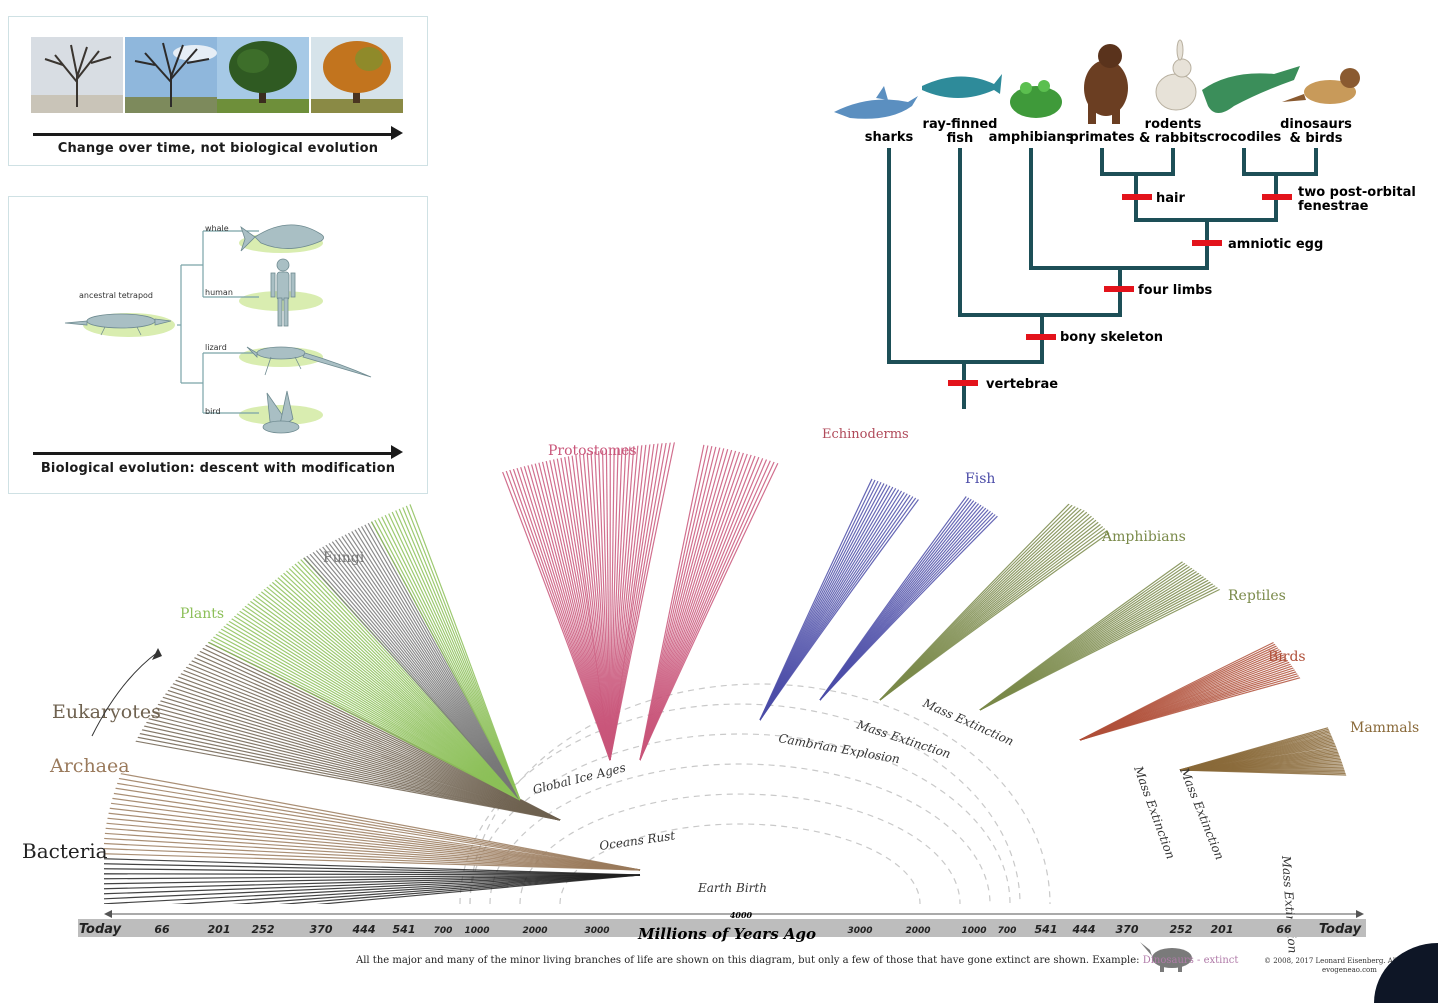 This screenshot has height=1003, width=1438. I want to click on taxon-sharks: sharks, so click(889, 137).